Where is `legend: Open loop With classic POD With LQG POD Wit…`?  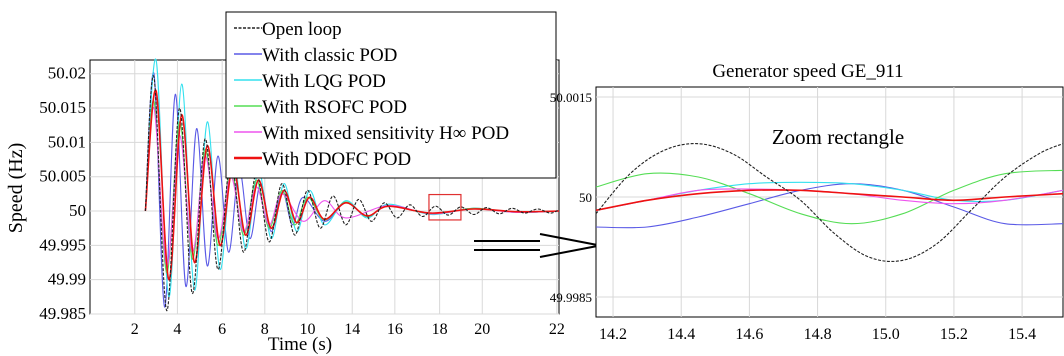
legend: Open loop With classic POD With LQG POD Wit… is located at coordinates (391, 95).